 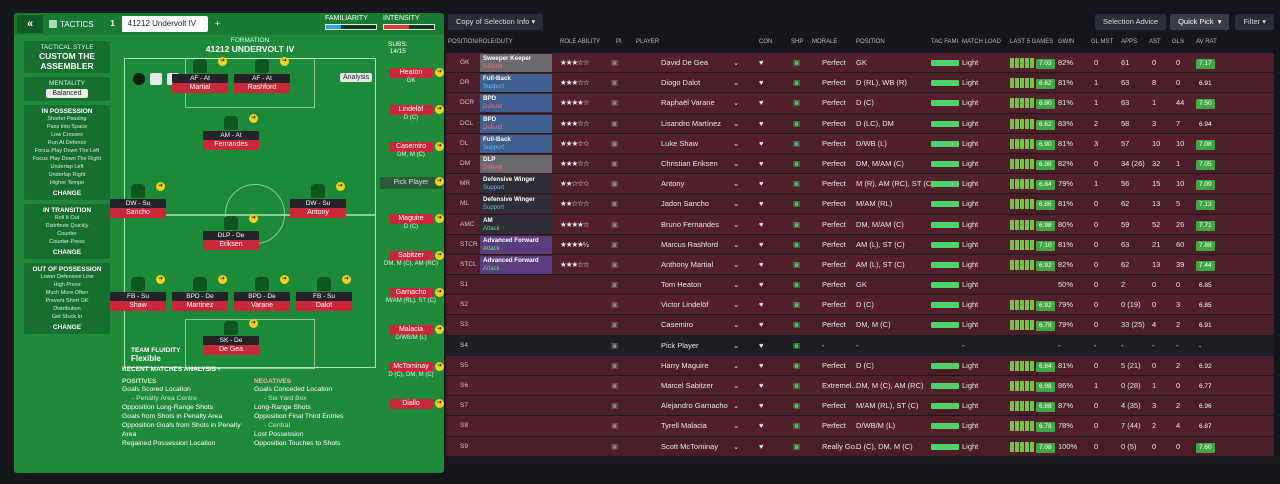 I want to click on player-name: David De Gea, so click(x=685, y=62).